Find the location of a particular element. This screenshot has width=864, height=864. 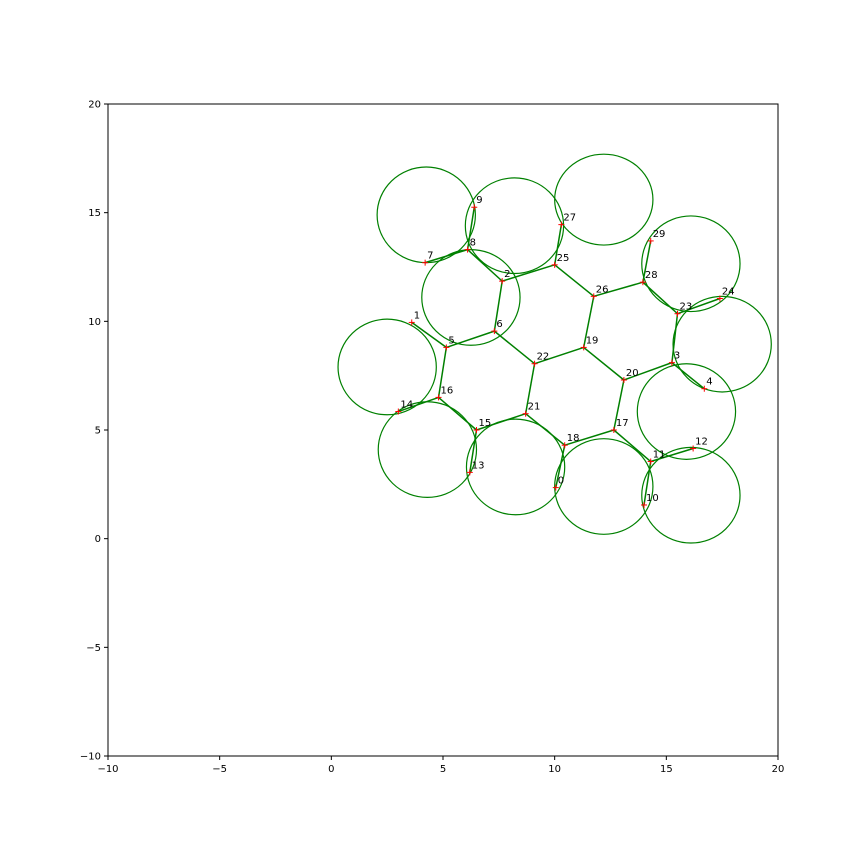

point-label-14: 14 is located at coordinates (406, 405).